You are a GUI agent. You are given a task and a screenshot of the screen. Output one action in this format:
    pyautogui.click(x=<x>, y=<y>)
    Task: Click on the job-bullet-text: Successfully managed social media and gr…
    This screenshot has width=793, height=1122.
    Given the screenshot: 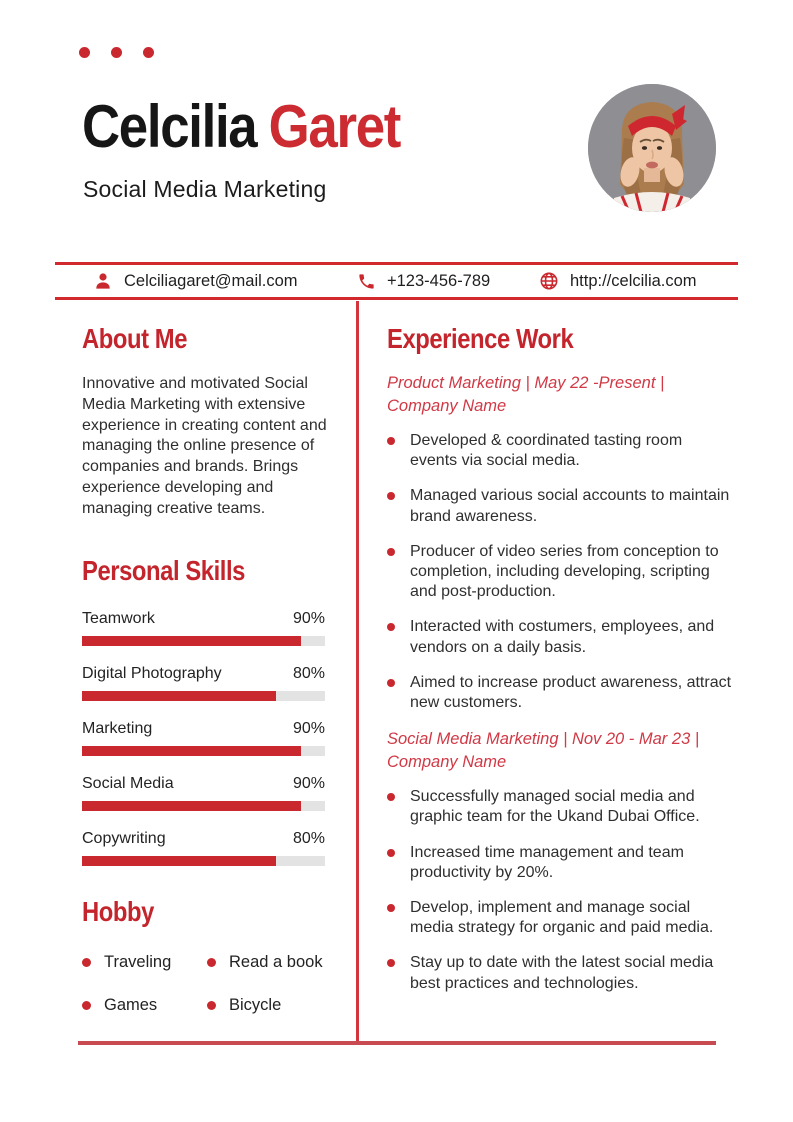 What is the action you would take?
    pyautogui.click(x=555, y=807)
    